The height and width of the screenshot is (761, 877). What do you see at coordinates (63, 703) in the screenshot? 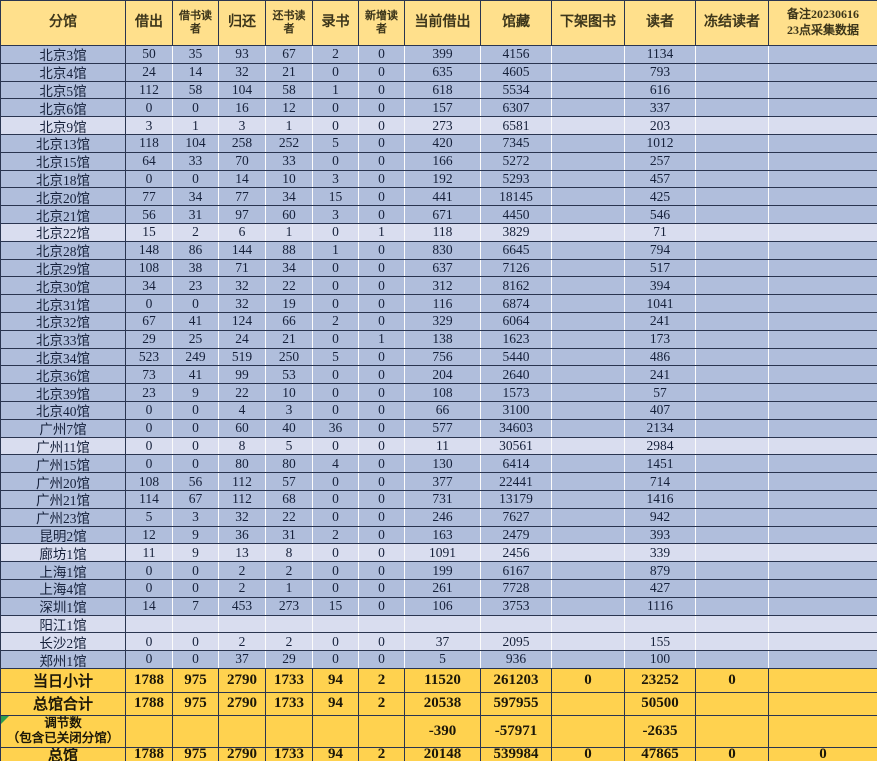
I see `summary-label-cell: 总馆合计` at bounding box center [63, 703].